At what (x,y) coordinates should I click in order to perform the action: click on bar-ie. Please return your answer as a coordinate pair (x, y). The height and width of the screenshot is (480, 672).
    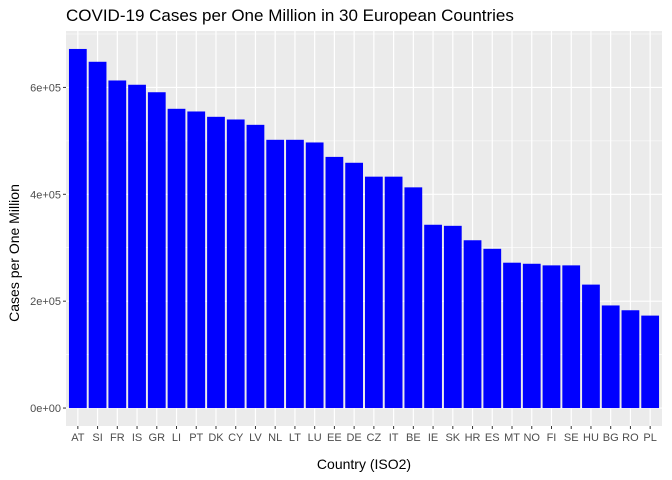
    Looking at the image, I should click on (433, 316).